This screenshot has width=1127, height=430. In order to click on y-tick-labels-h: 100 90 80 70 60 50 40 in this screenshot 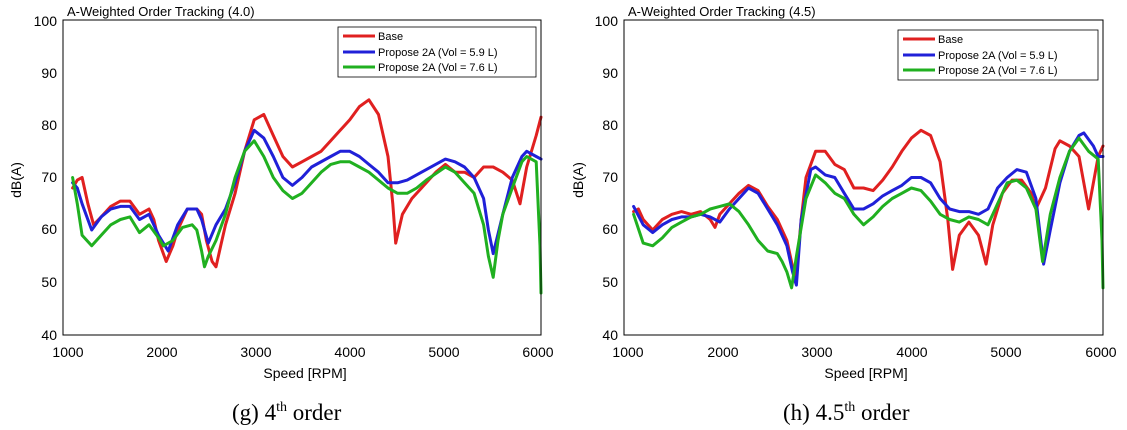, I will do `click(607, 178)`.